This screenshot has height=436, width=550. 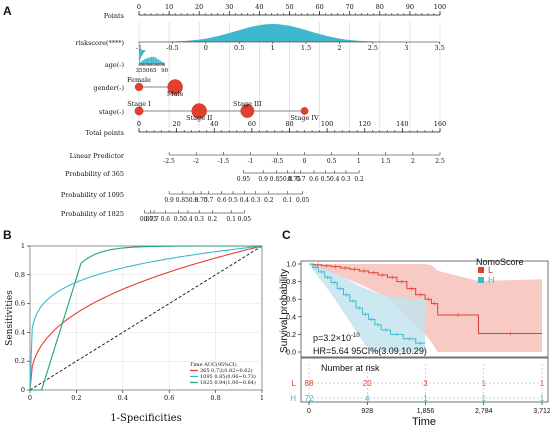 What do you see at coordinates (20, 304) in the screenshot?
I see `roc-y-tick-label: 0.6` at bounding box center [20, 304].